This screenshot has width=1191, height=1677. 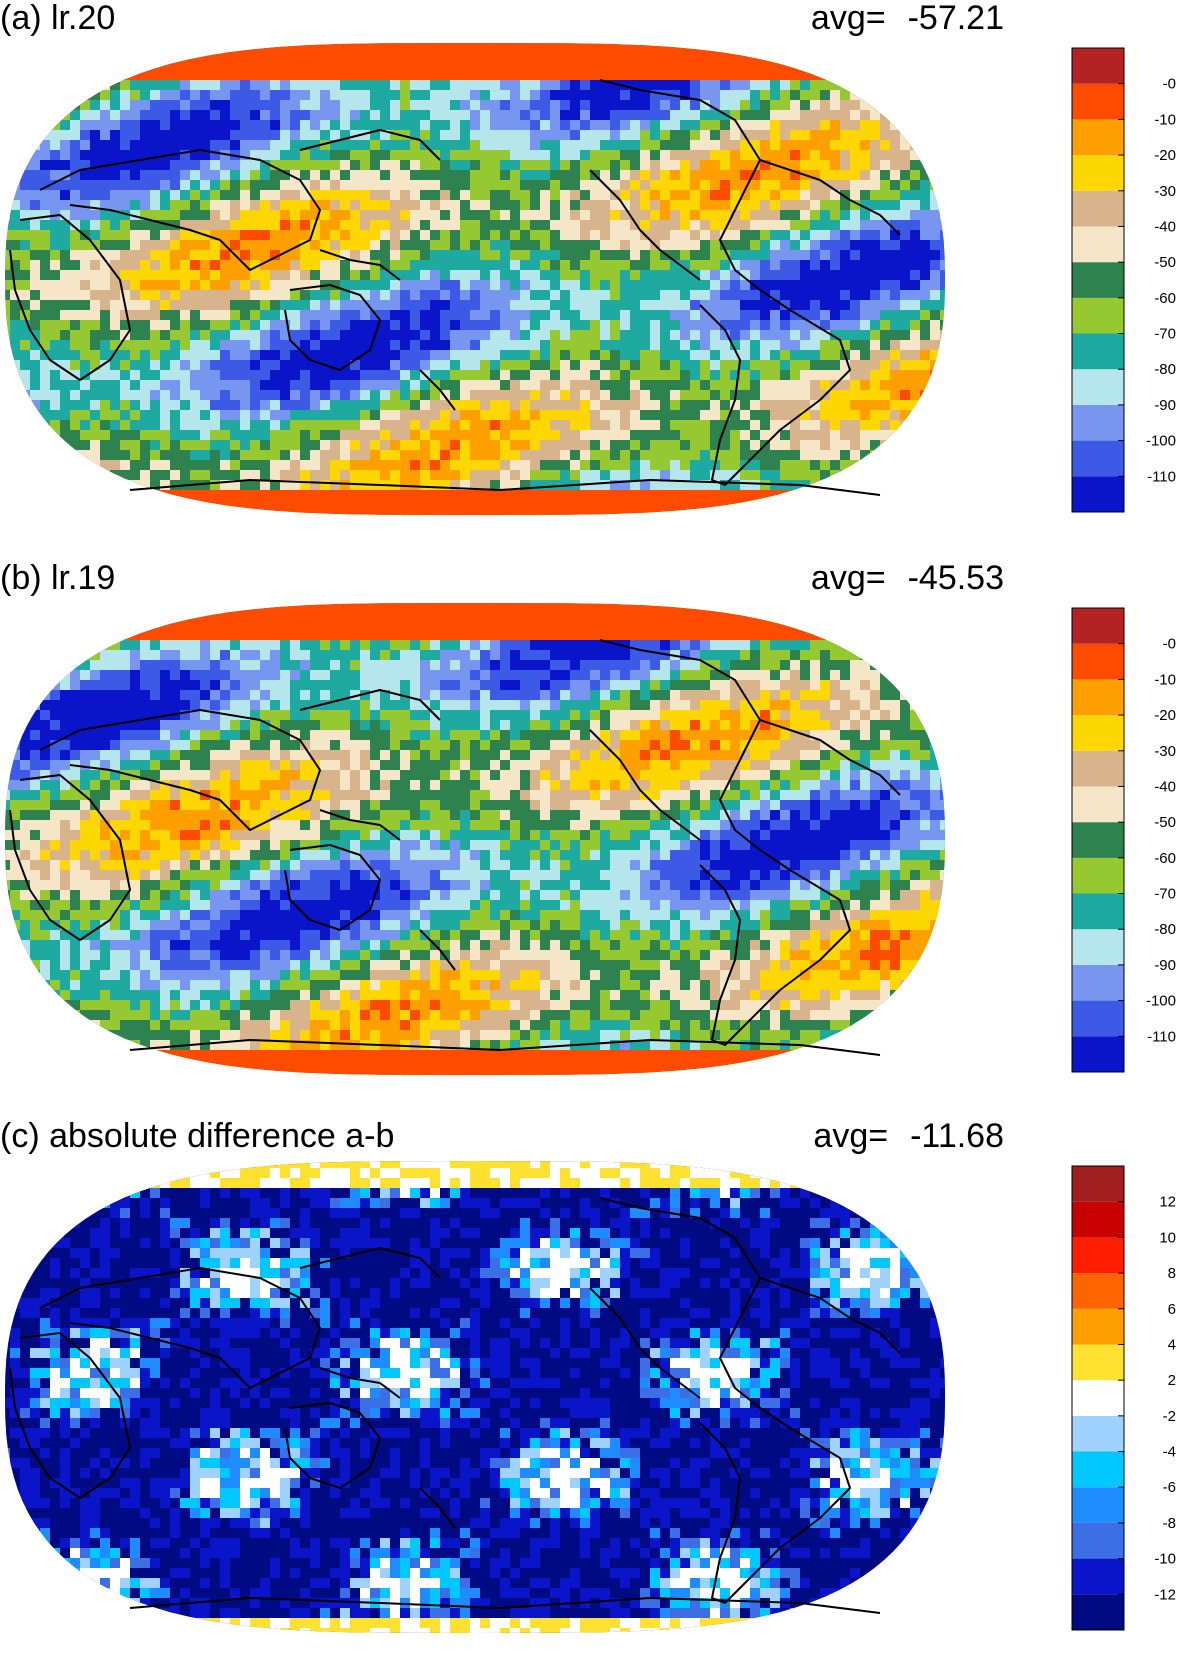 What do you see at coordinates (1169, 1487) in the screenshot?
I see `scale-tick-label: -6` at bounding box center [1169, 1487].